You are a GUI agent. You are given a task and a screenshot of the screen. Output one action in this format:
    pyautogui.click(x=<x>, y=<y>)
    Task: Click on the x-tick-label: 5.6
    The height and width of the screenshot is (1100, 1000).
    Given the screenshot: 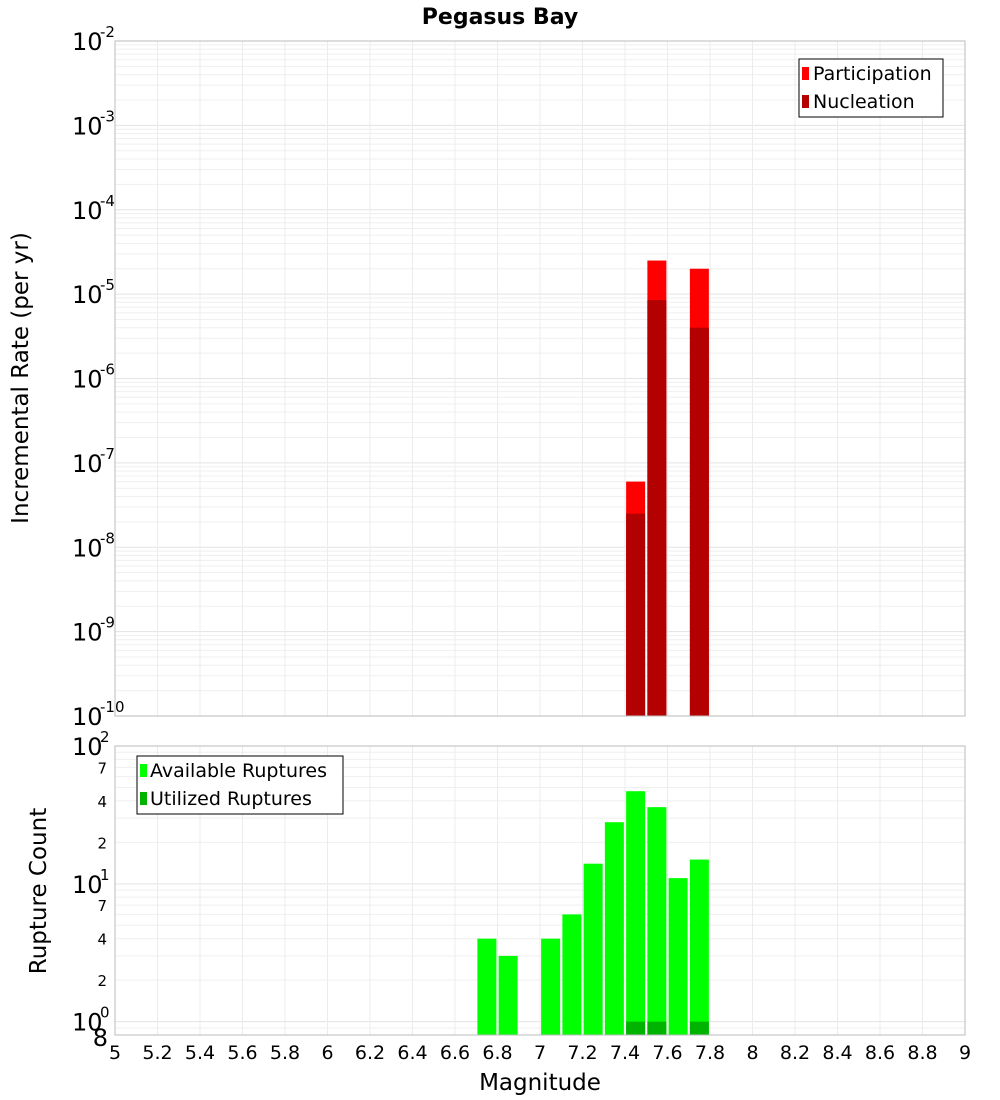 What is the action you would take?
    pyautogui.click(x=242, y=1053)
    